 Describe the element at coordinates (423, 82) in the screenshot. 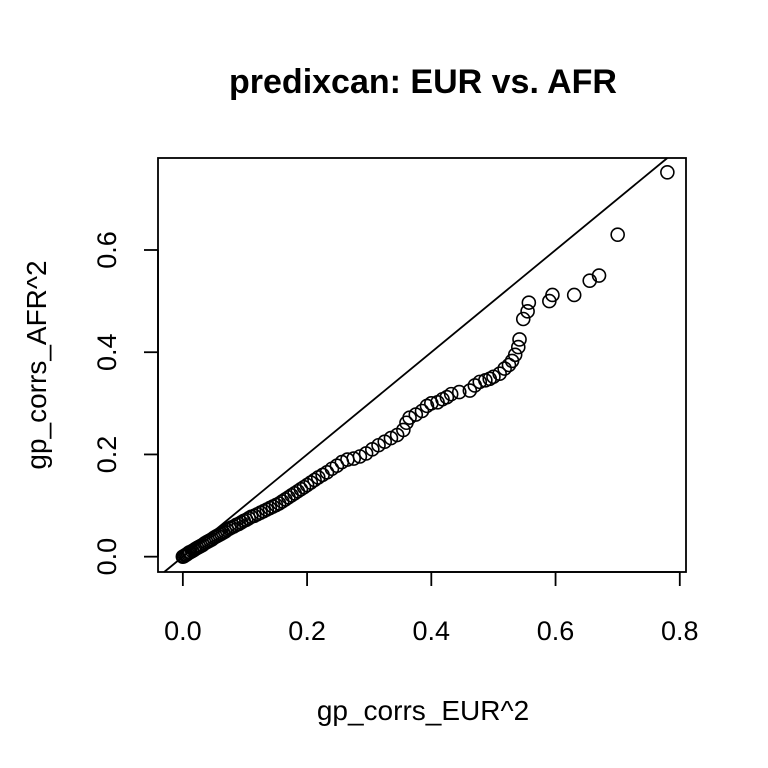

I see `chart-title: predixcan: EUR vs. AFR` at that location.